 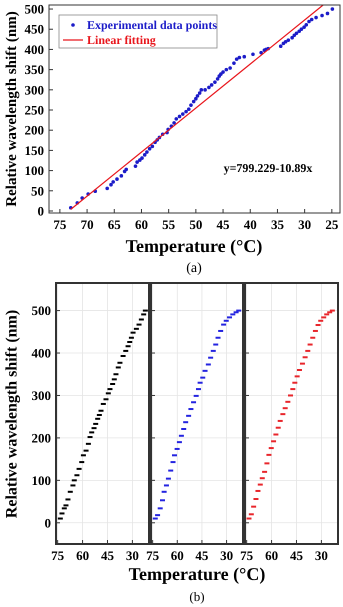 I want to click on legend-label: Linear fitting, so click(x=121, y=40).